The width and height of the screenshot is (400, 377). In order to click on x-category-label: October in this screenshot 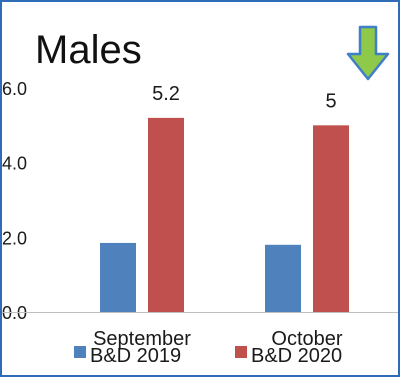, I will do `click(306, 339)`.